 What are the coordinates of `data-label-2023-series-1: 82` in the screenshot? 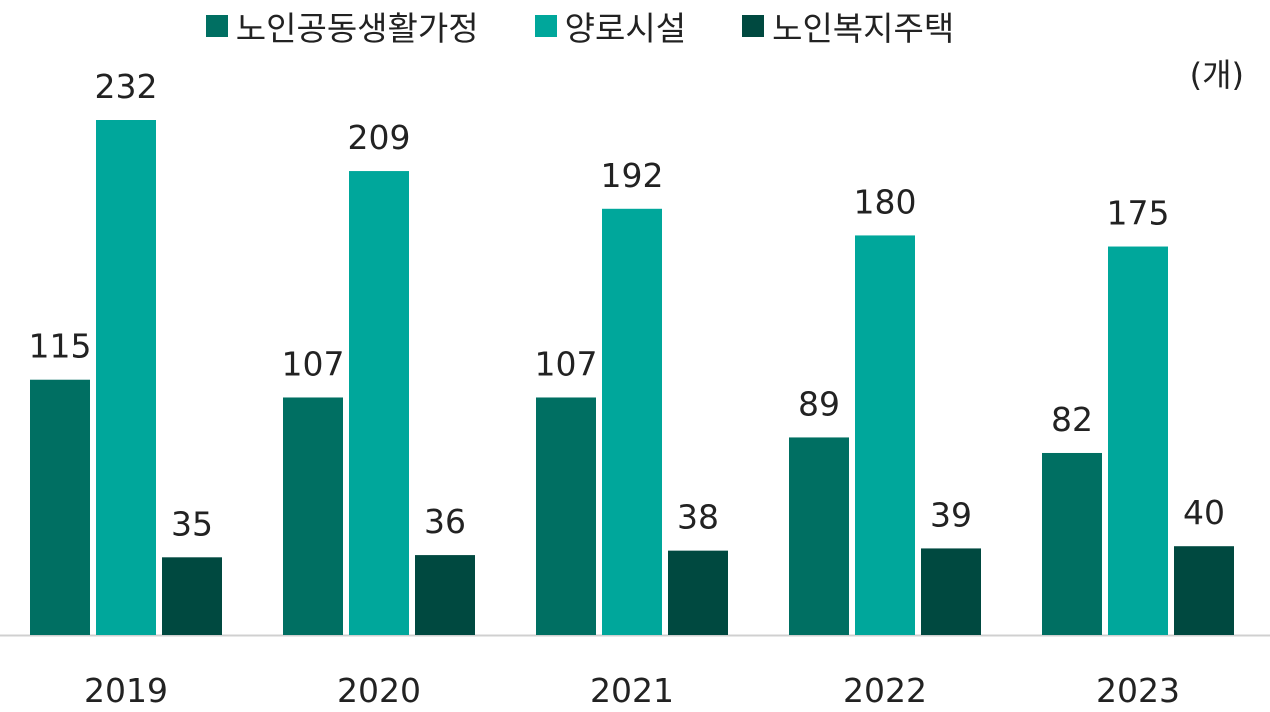 It's located at (1072, 419).